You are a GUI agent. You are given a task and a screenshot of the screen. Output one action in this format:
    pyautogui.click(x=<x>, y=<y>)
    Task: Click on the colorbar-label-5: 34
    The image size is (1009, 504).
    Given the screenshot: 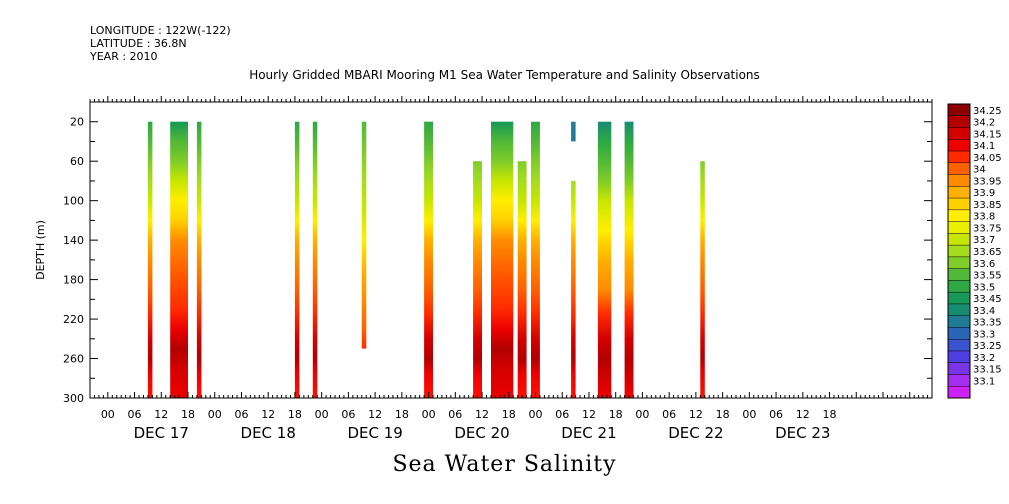 What is the action you would take?
    pyautogui.click(x=979, y=170)
    